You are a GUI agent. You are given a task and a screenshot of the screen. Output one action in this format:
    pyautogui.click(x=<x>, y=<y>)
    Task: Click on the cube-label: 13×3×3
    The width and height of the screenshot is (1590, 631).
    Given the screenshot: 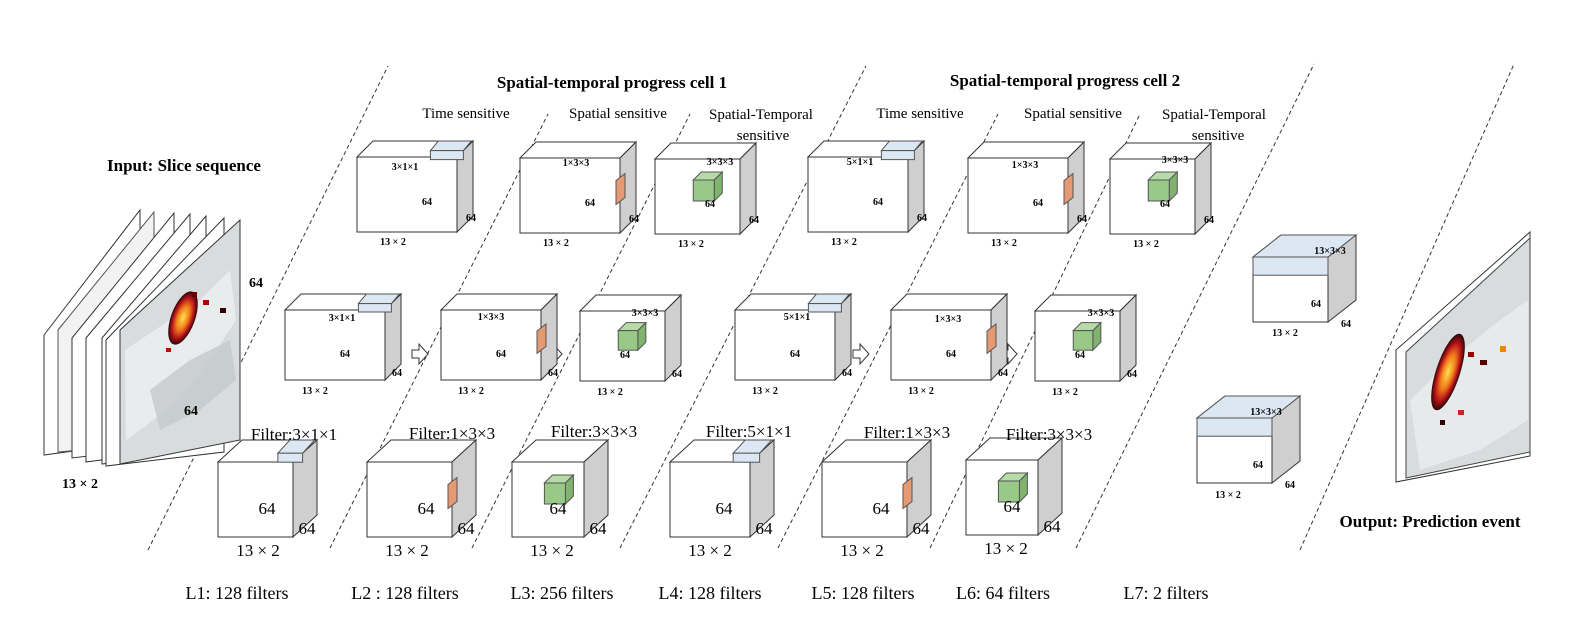 What is the action you would take?
    pyautogui.click(x=1329, y=251)
    